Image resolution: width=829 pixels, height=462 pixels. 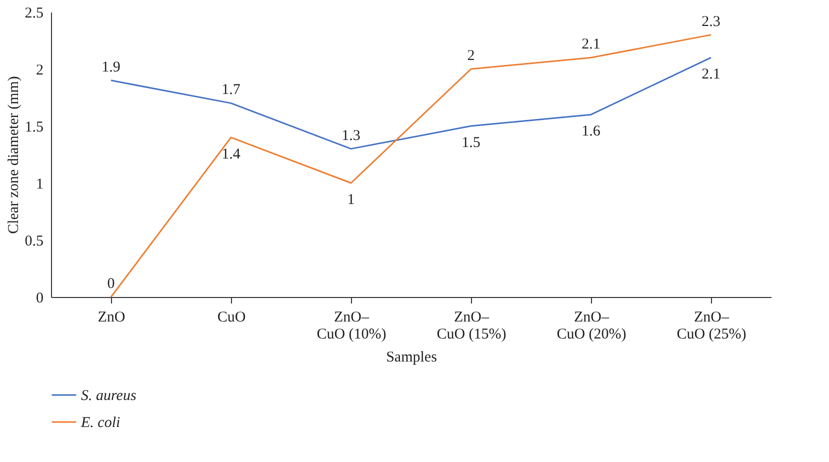 What do you see at coordinates (112, 318) in the screenshot?
I see `x-tick-label: ZnO` at bounding box center [112, 318].